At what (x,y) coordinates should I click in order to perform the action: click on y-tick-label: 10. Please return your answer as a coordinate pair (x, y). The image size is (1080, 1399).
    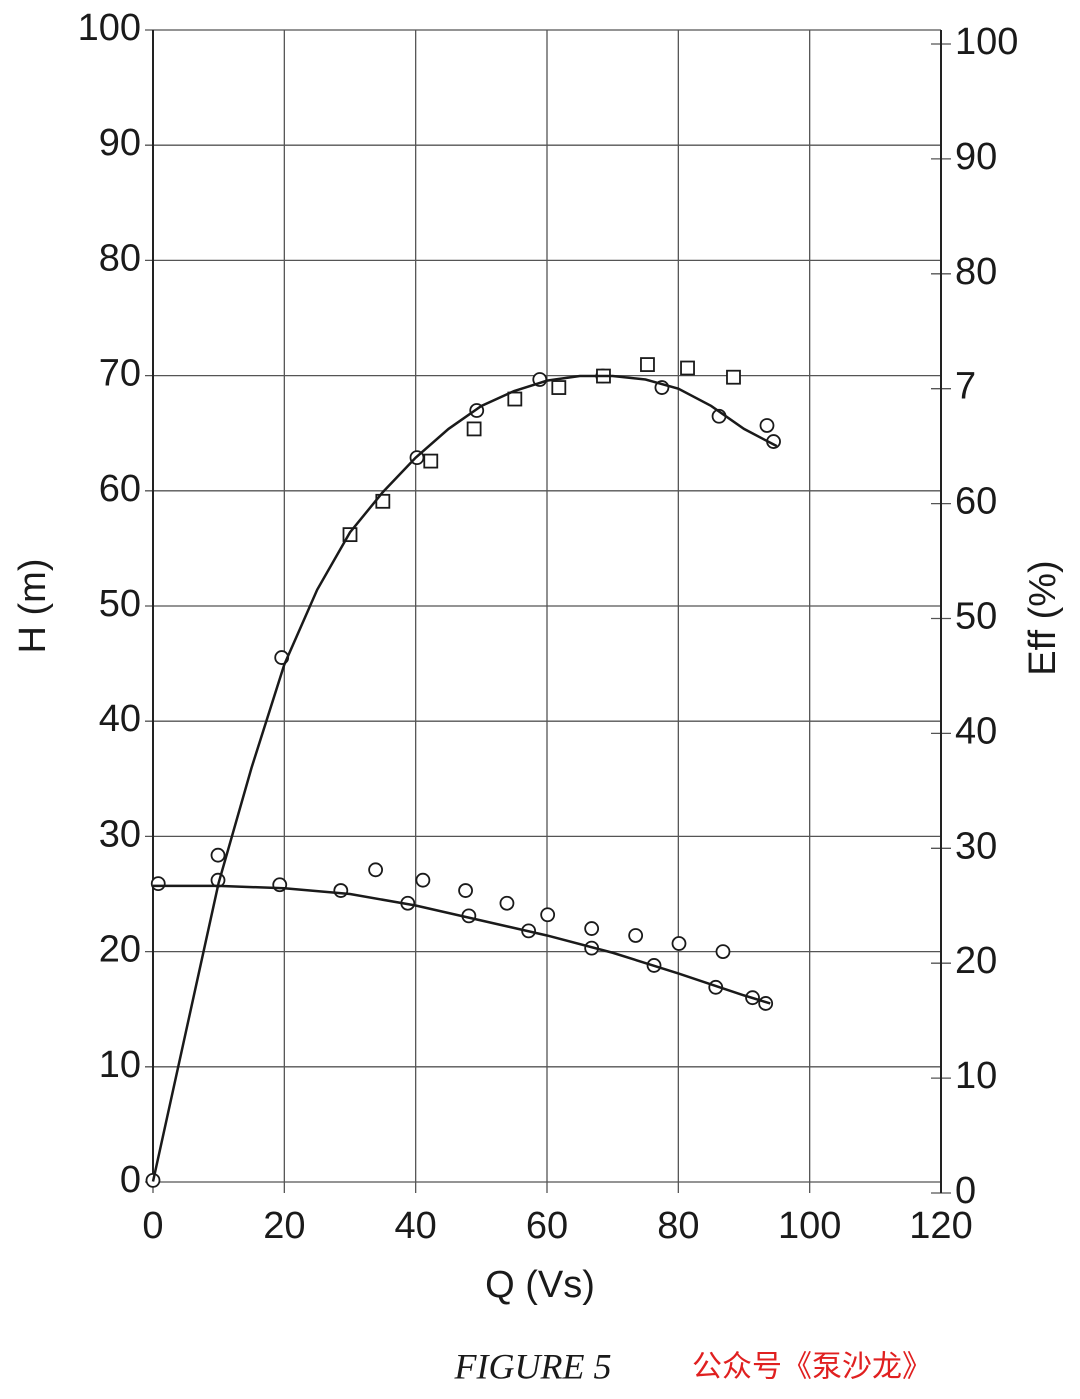
    Looking at the image, I should click on (120, 1065).